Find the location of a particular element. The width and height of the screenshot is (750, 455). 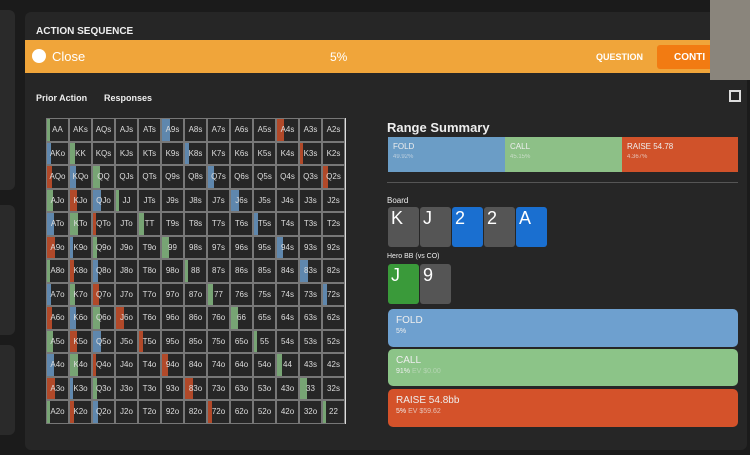

hand-cell: T5s is located at coordinates (264, 224).